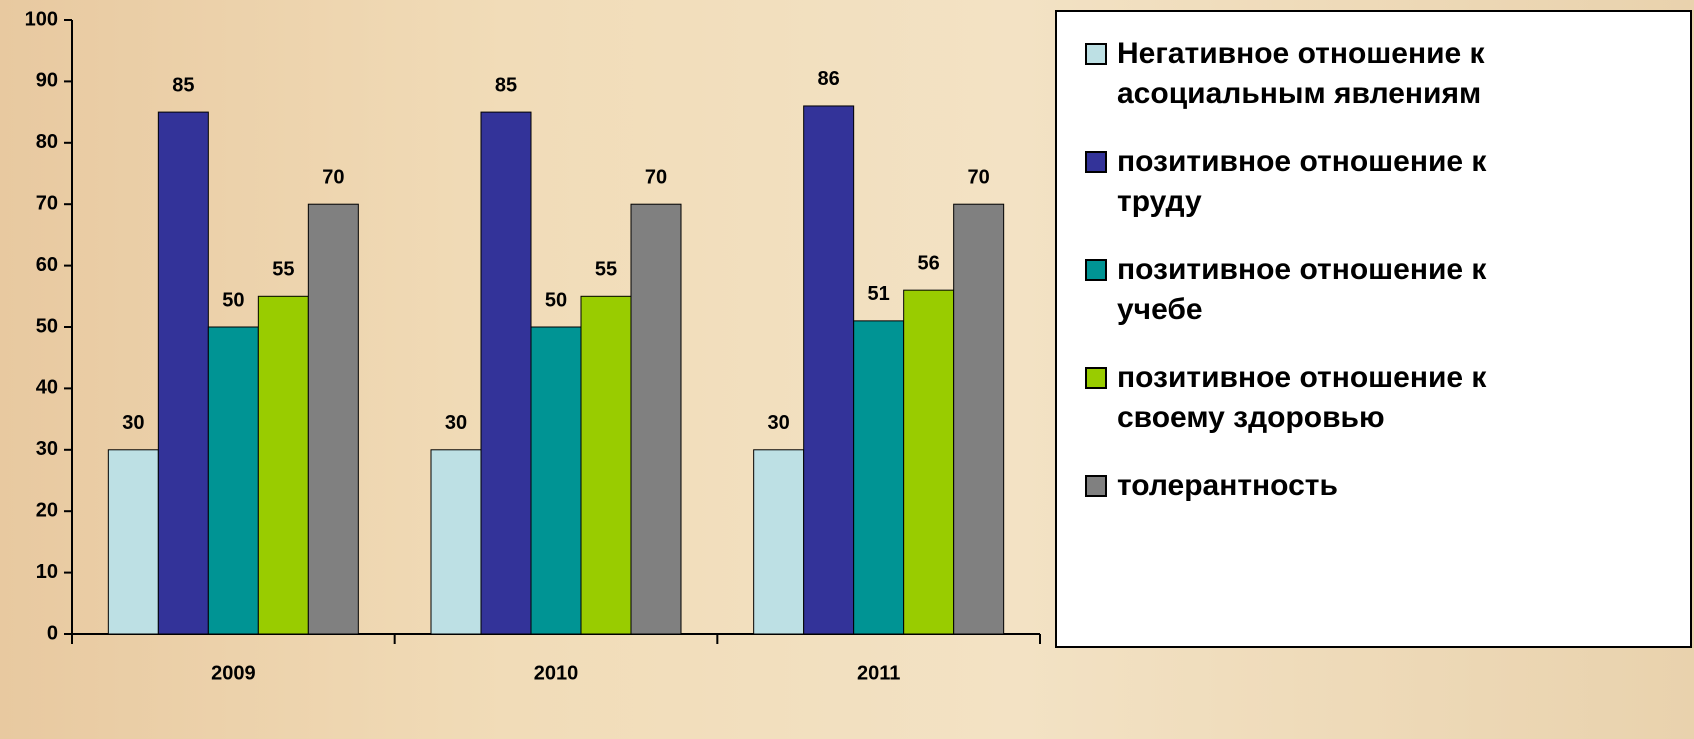  What do you see at coordinates (1302, 181) in the screenshot?
I see `legend-label: позитивное отношение к труду` at bounding box center [1302, 181].